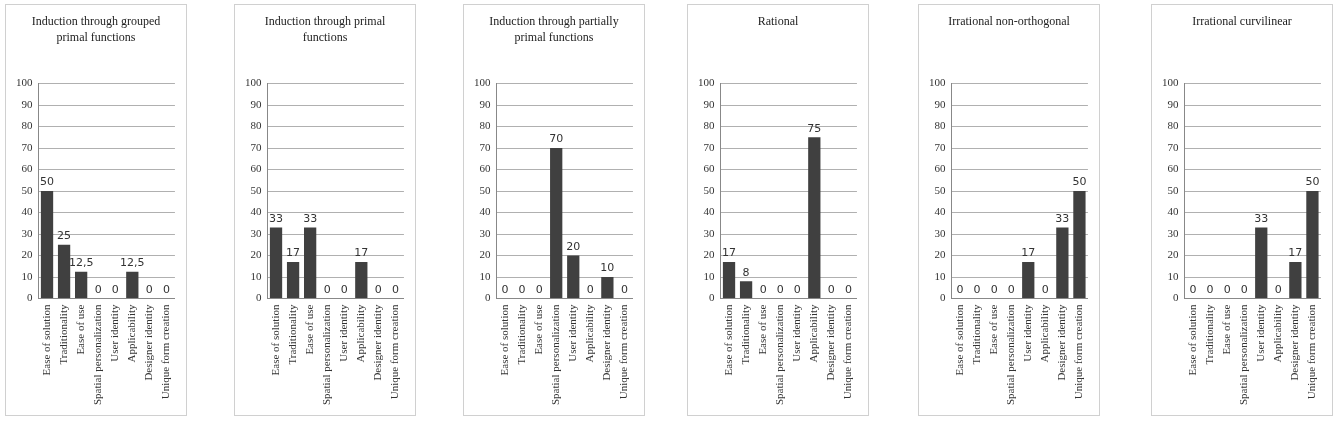  I want to click on x-tick-label: Ease of use, so click(80, 329).